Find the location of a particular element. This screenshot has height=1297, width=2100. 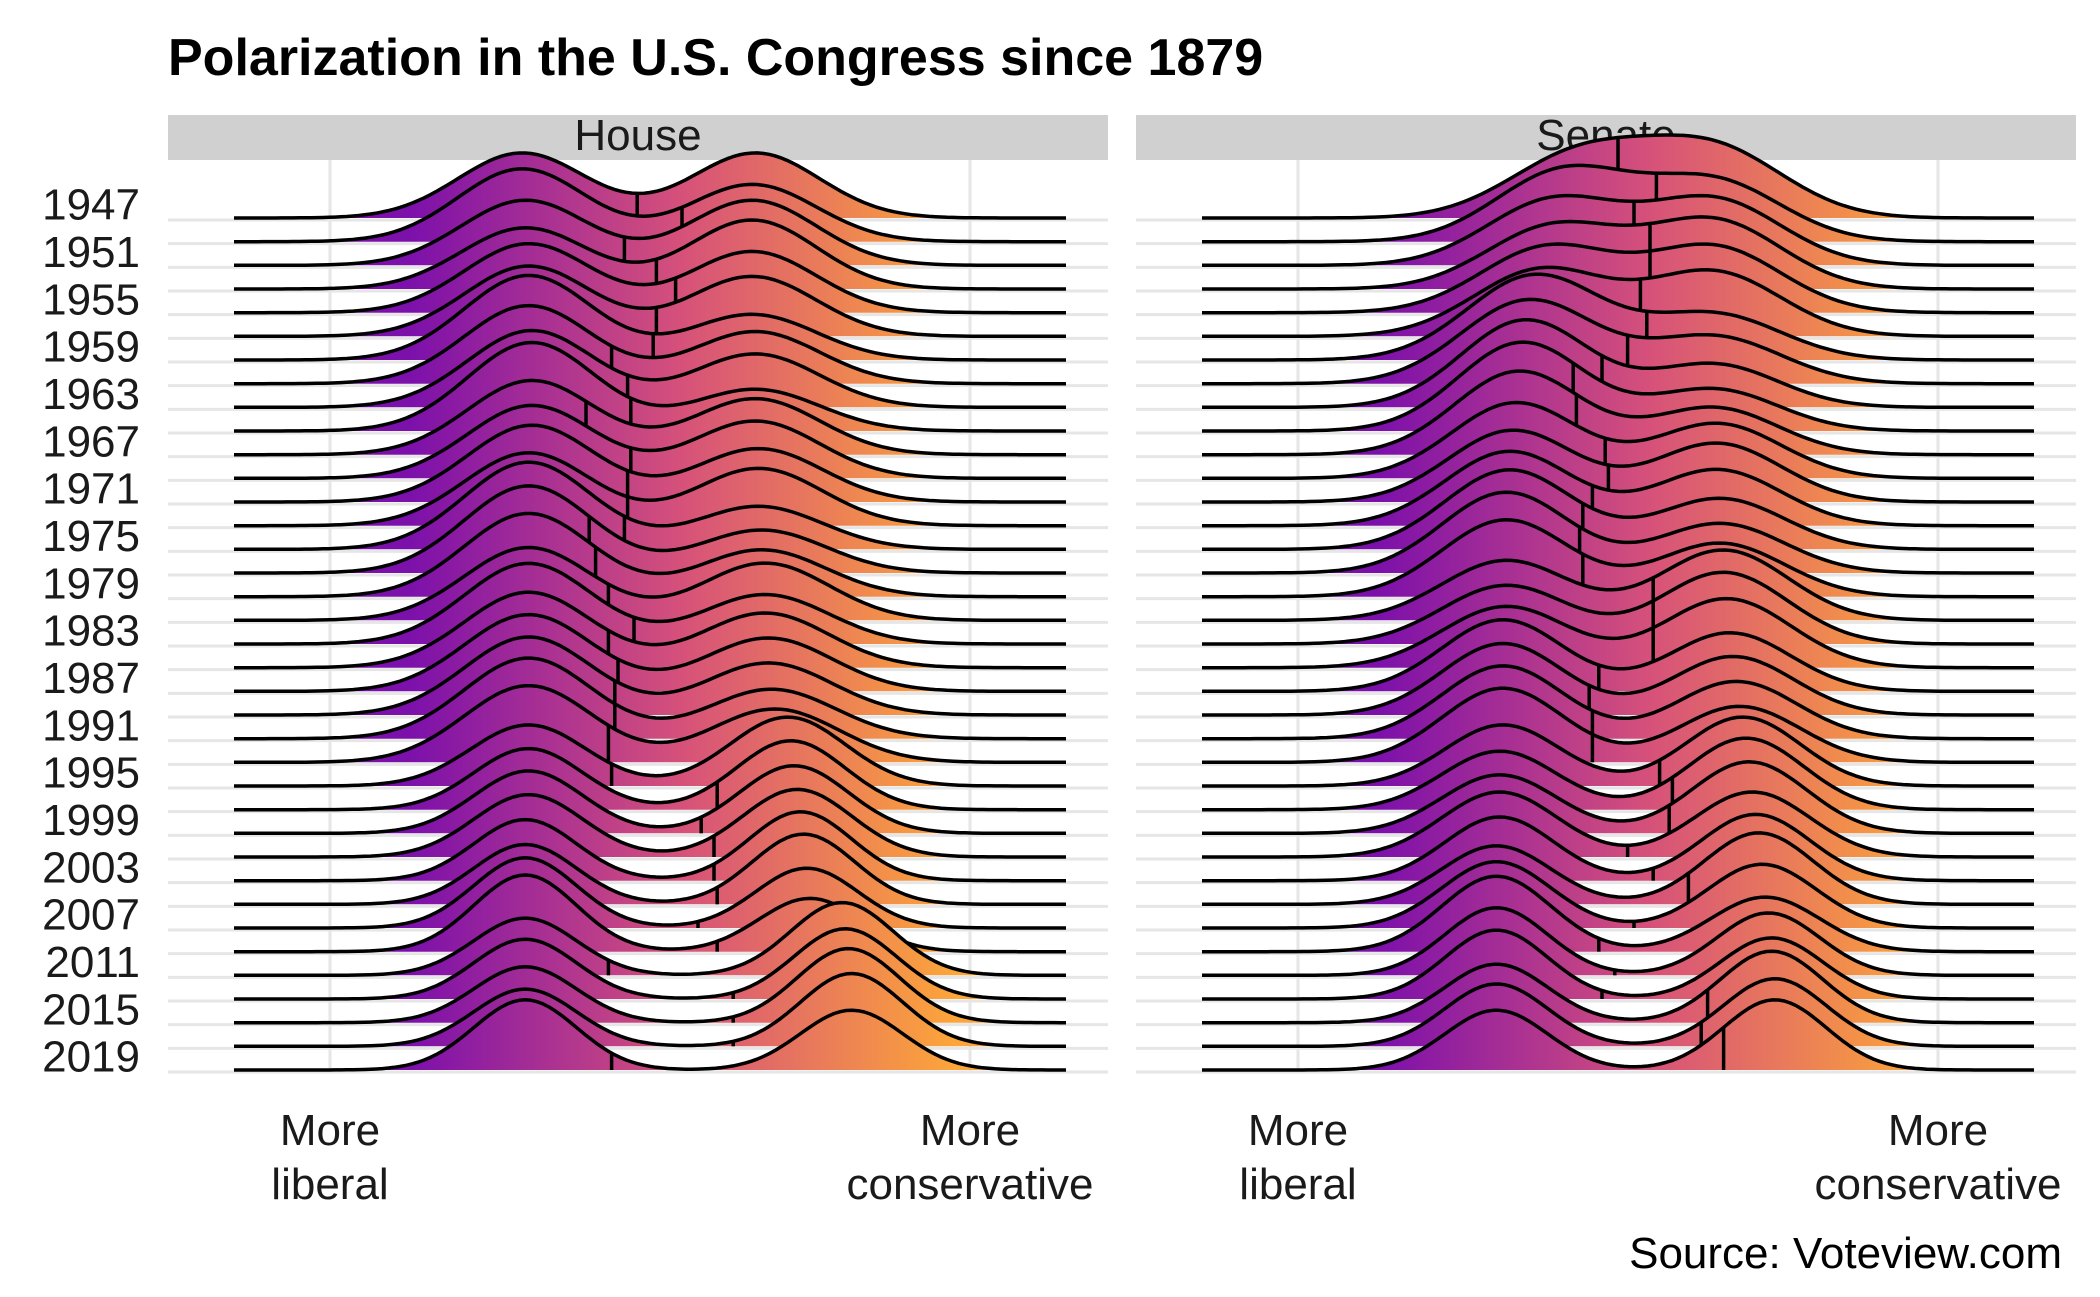

ridge-1995 is located at coordinates (1618, 751).